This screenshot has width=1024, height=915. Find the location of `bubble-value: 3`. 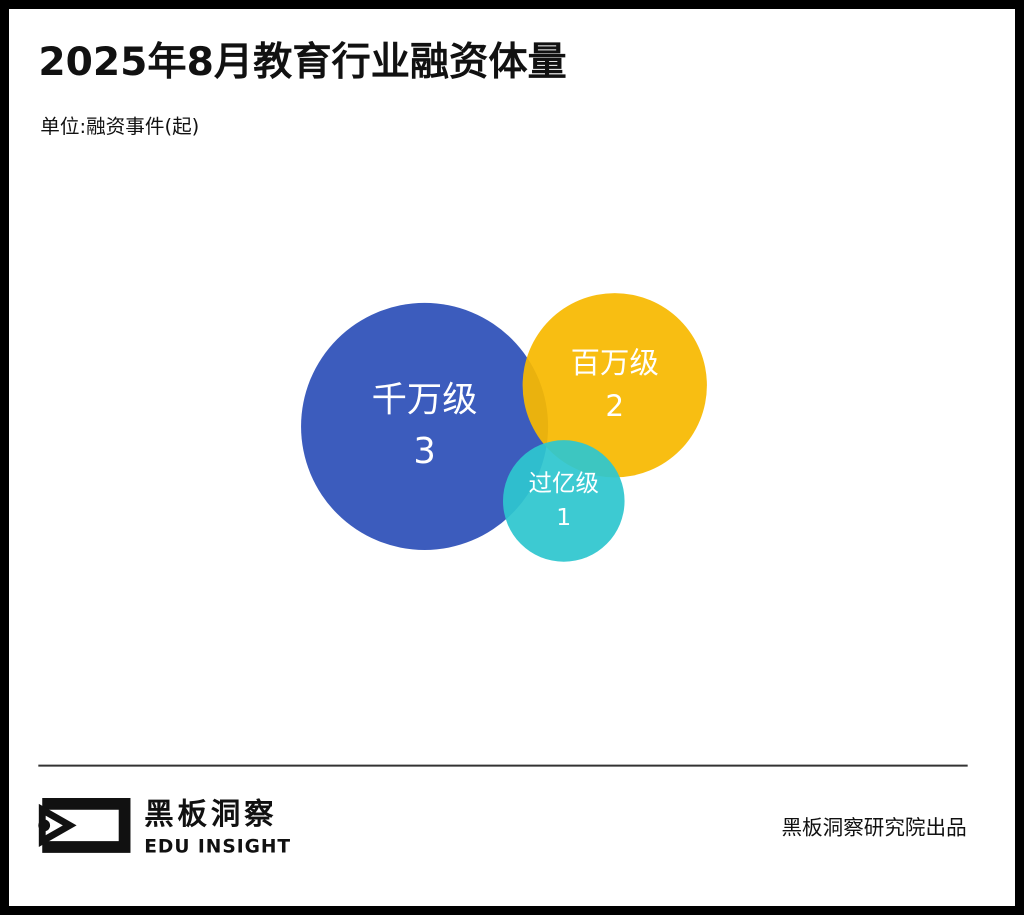

bubble-value: 3 is located at coordinates (424, 451).